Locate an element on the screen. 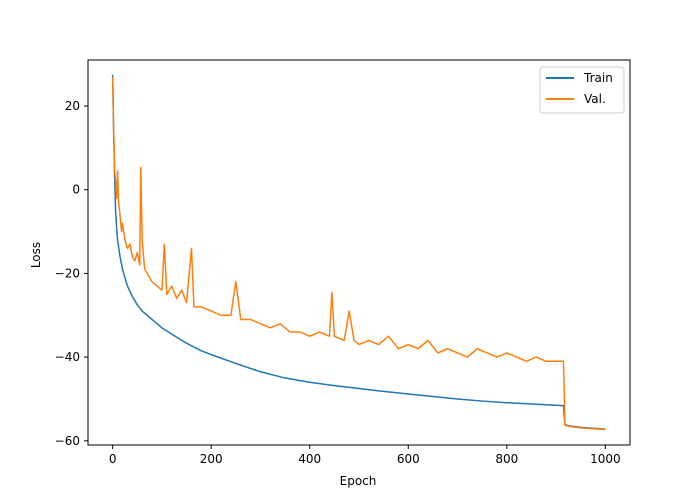 The image size is (700, 500). legend-val-label: Val. is located at coordinates (595, 99).